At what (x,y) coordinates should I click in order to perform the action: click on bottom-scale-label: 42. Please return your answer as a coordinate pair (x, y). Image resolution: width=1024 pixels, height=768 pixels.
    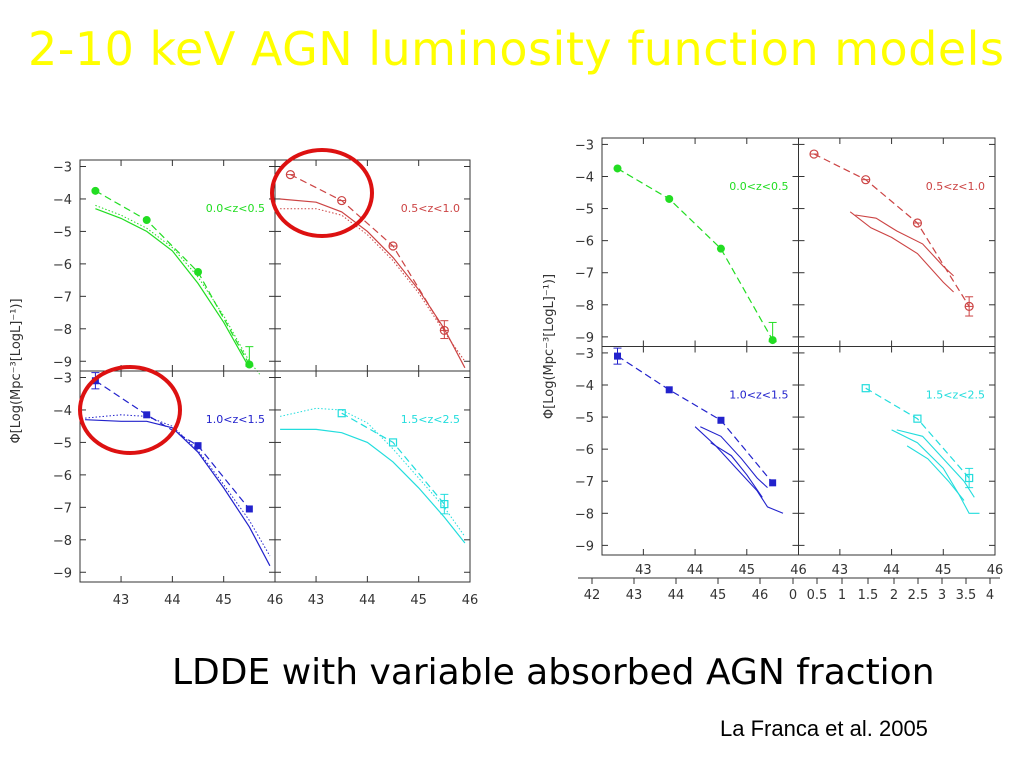
    Looking at the image, I should click on (592, 595).